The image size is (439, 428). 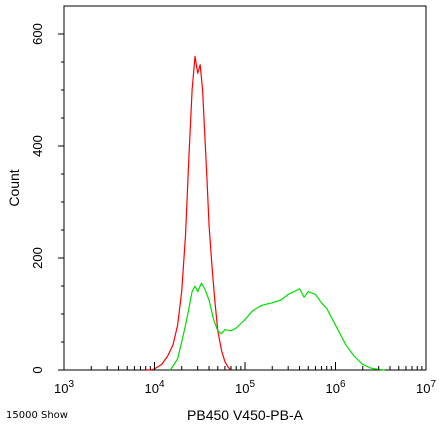 What do you see at coordinates (245, 415) in the screenshot?
I see `x-axis-title: PB450 V450-PB-A` at bounding box center [245, 415].